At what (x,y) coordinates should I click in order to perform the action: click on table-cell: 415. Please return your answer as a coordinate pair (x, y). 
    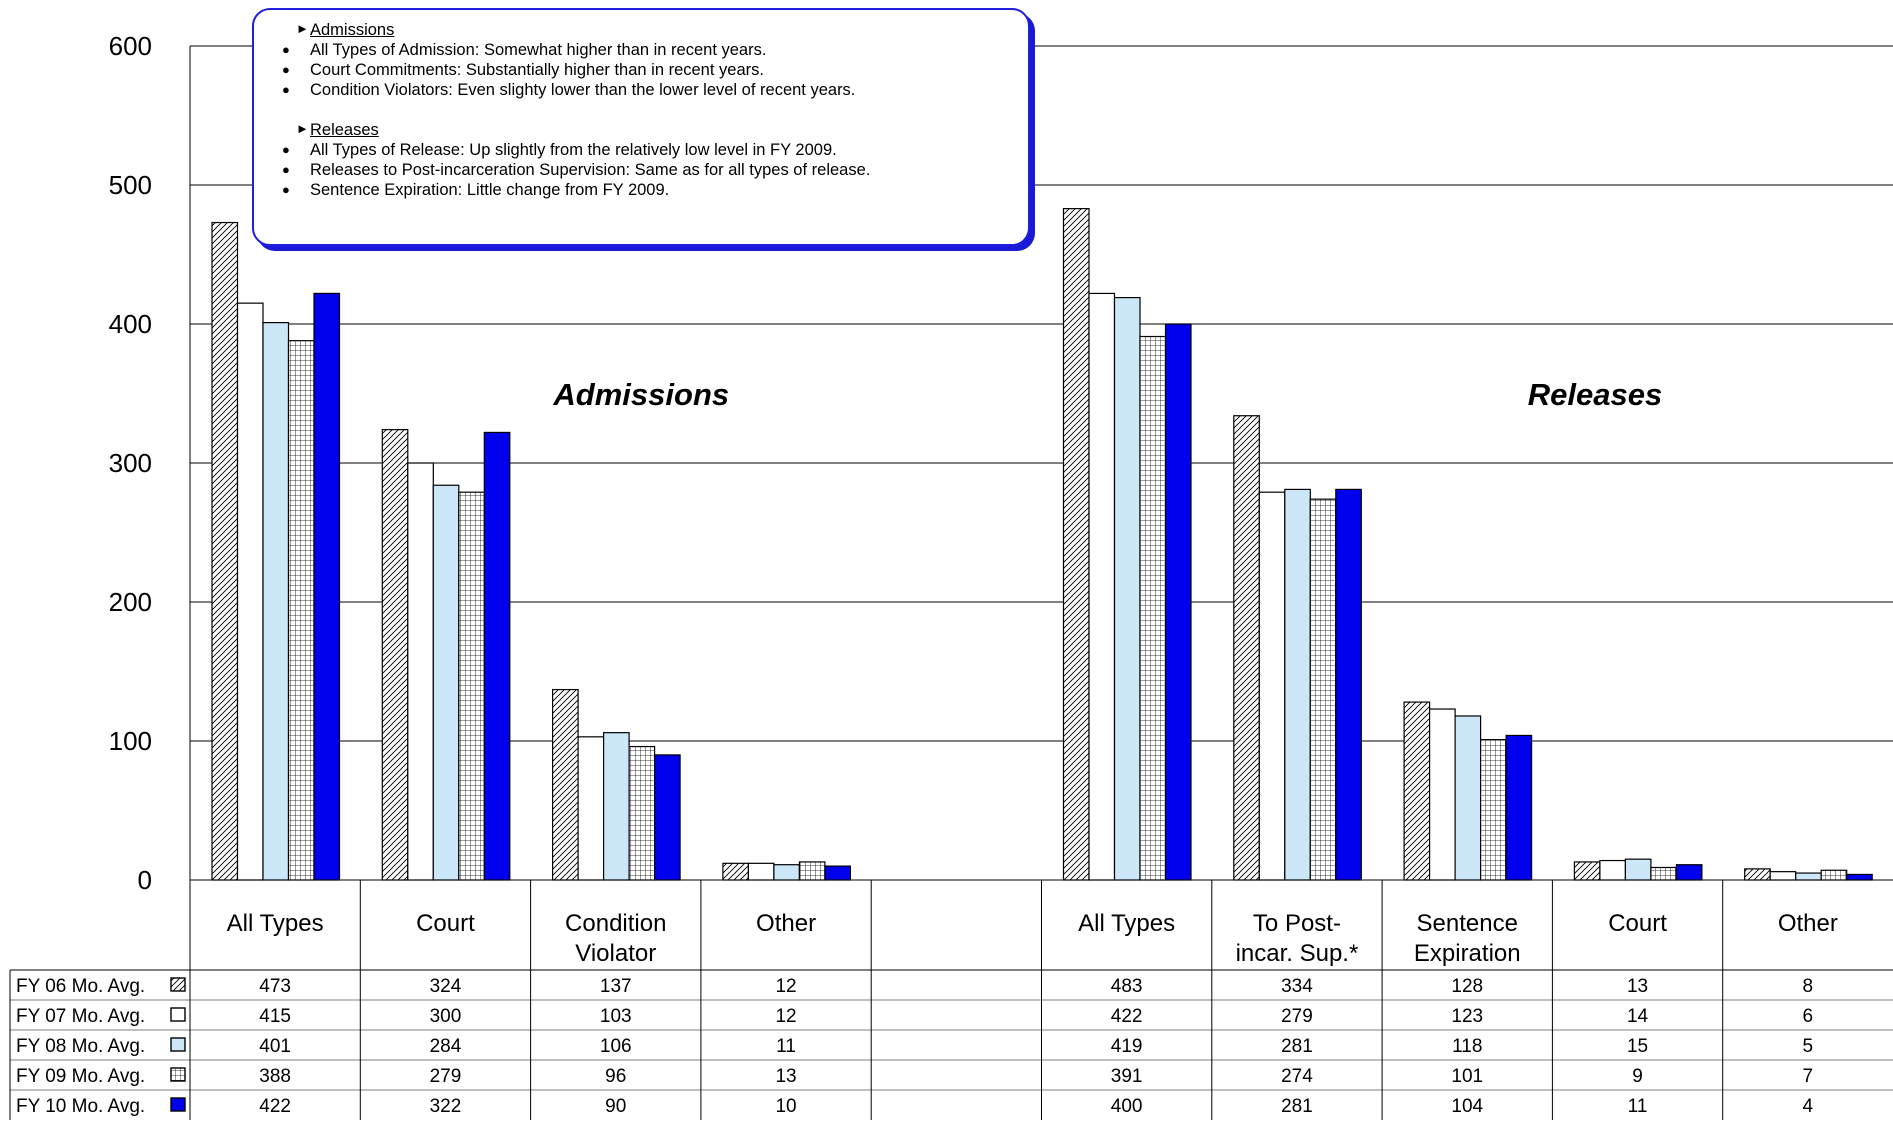
    Looking at the image, I should click on (275, 1016).